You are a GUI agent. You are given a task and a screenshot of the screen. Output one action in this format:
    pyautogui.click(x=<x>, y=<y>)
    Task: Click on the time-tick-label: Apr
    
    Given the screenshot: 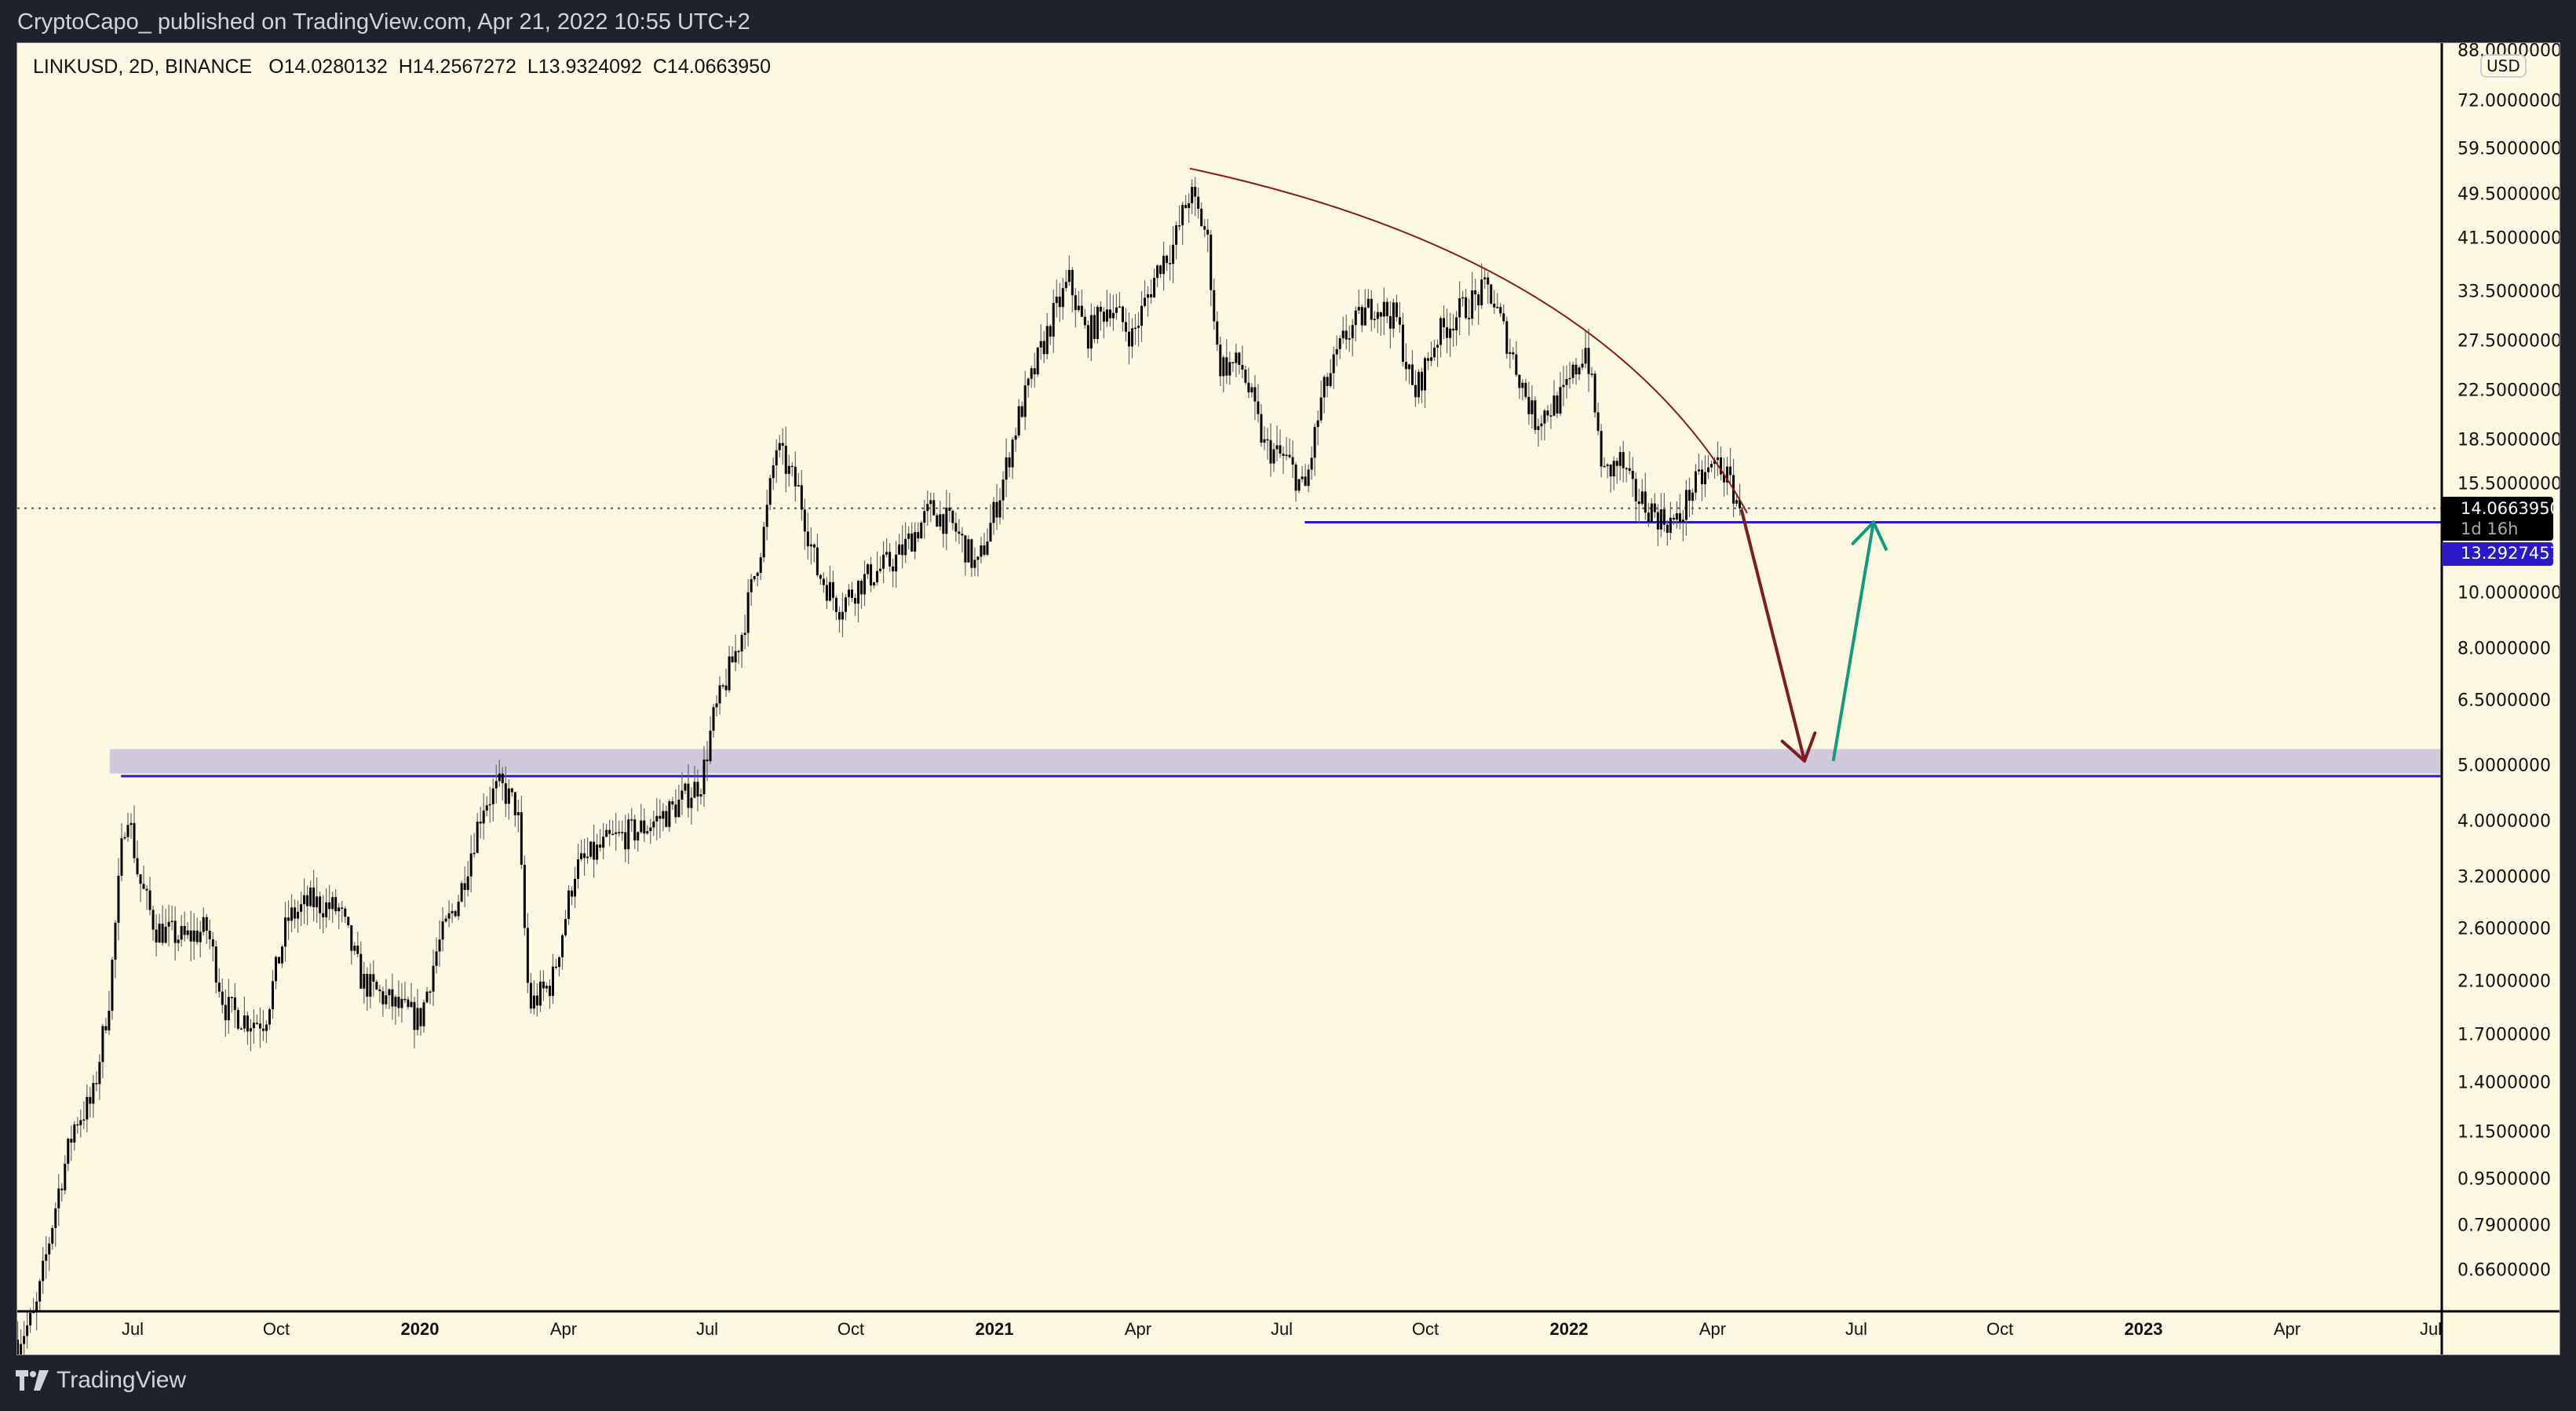 What is the action you would take?
    pyautogui.click(x=563, y=1329)
    